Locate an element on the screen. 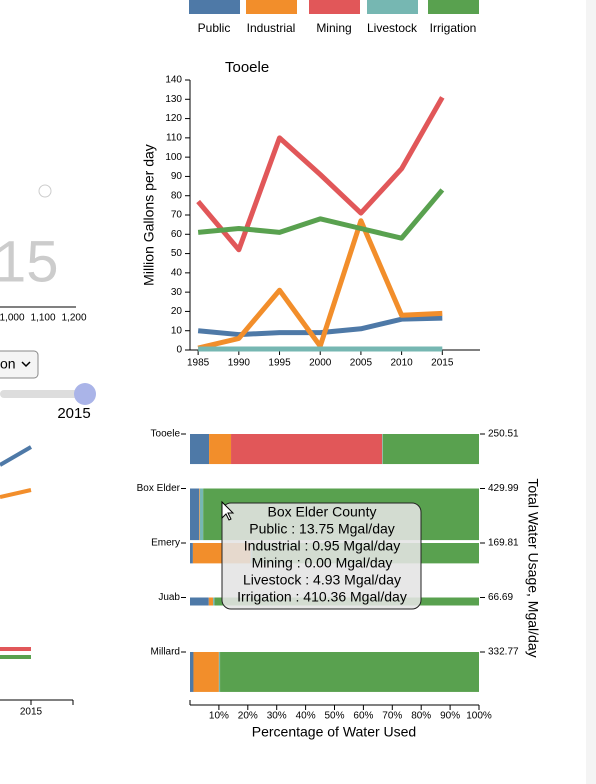 The height and width of the screenshot is (784, 596). slider-knob is located at coordinates (85, 394).